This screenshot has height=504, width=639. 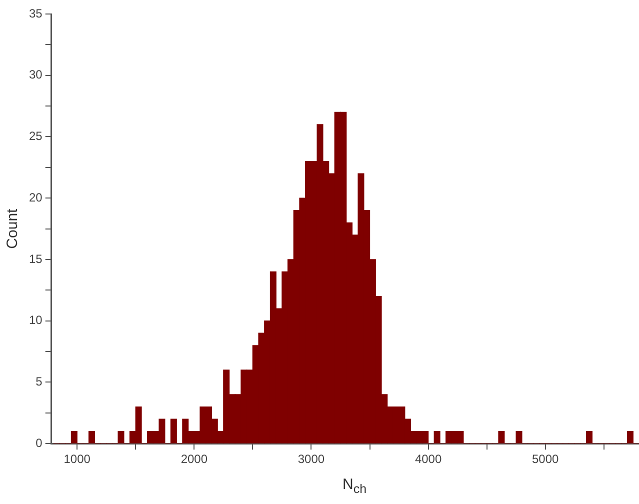 What do you see at coordinates (546, 459) in the screenshot?
I see `x-tick-label: 5000` at bounding box center [546, 459].